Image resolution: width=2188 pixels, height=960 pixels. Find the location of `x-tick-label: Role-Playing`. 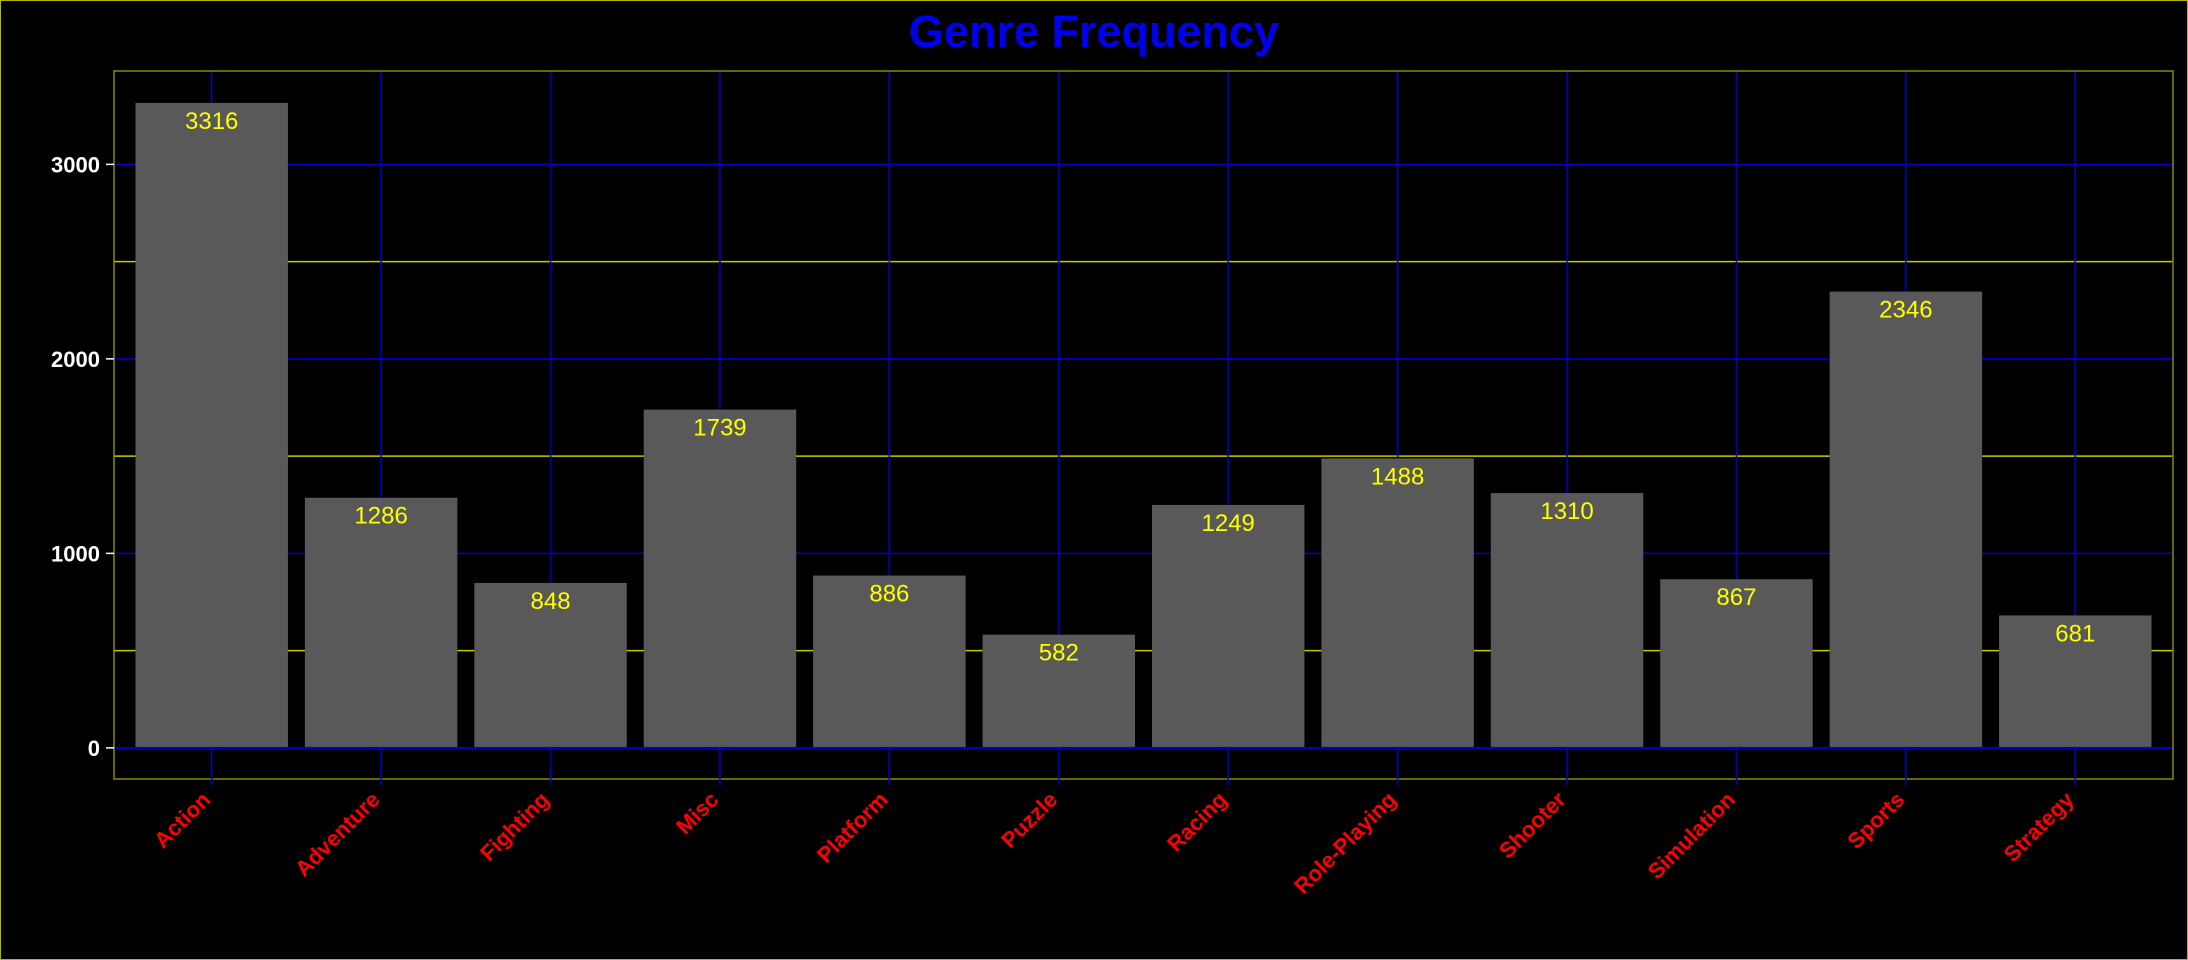

x-tick-label: Role-Playing is located at coordinates (1345, 843).